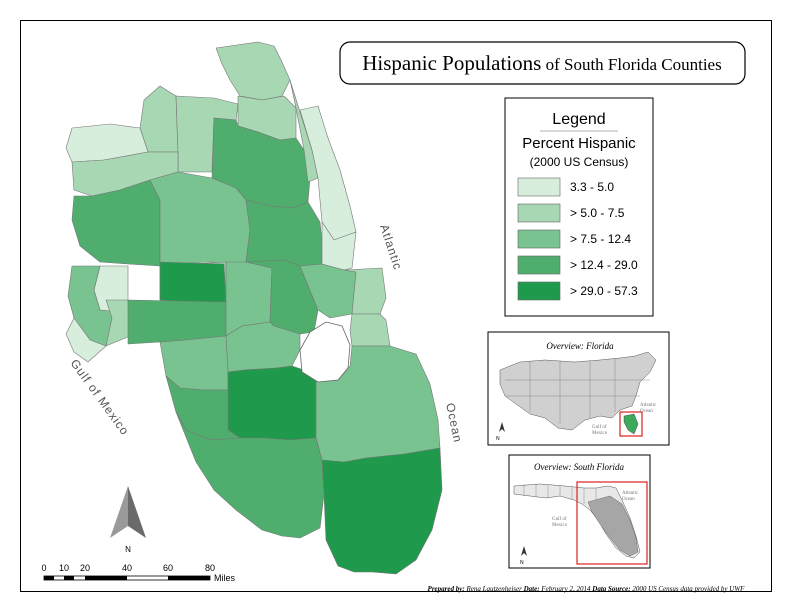 This screenshot has width=792, height=612. Describe the element at coordinates (446, 589) in the screenshot. I see `credits-prepared-label: Prepared by:` at that location.